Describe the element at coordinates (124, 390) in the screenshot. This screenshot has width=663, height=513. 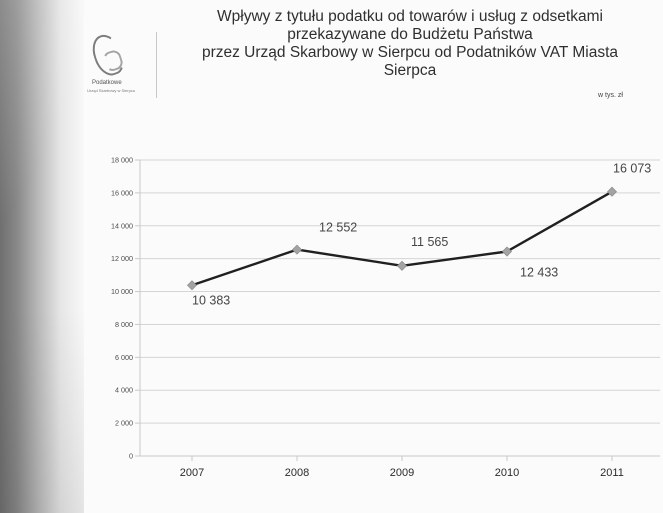
I see `y-tick-label: 4 000` at that location.